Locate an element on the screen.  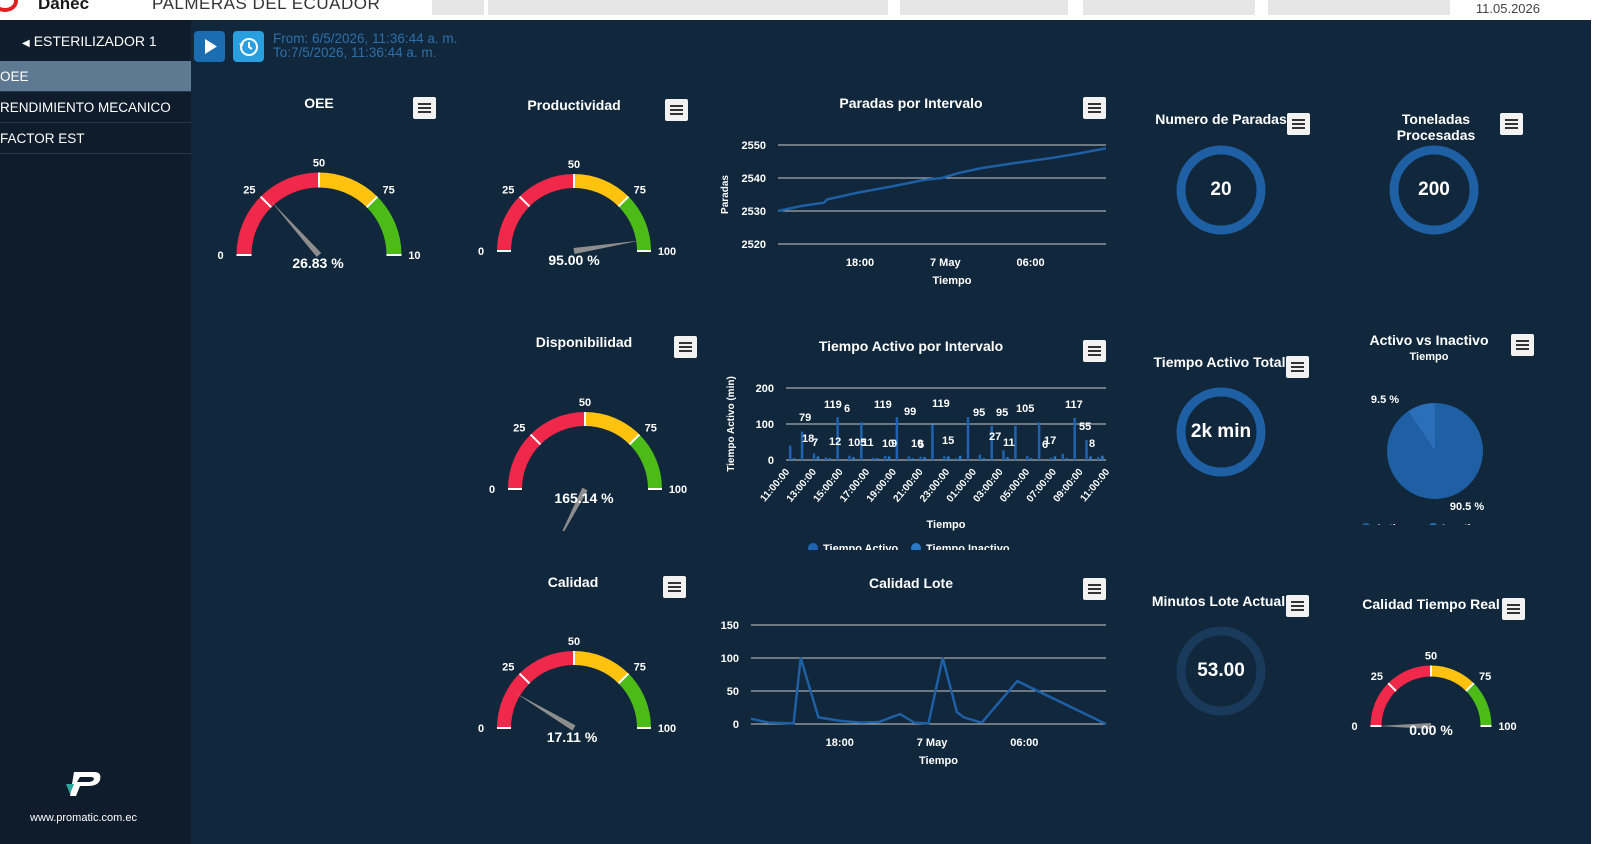
history-button is located at coordinates (248, 46).